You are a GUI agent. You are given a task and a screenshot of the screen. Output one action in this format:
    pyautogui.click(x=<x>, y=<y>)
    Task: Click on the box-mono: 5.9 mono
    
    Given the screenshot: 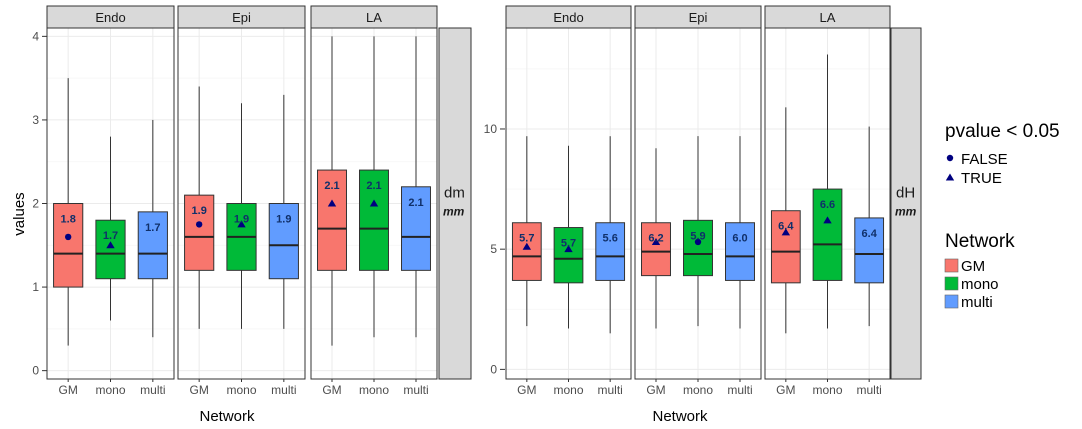 What is the action you would take?
    pyautogui.click(x=698, y=266)
    